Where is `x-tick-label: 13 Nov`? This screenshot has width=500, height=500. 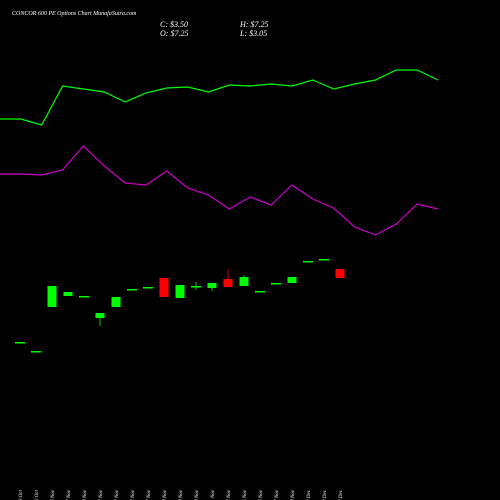
x-tick-label: 13 Nov is located at coordinates (117, 494).